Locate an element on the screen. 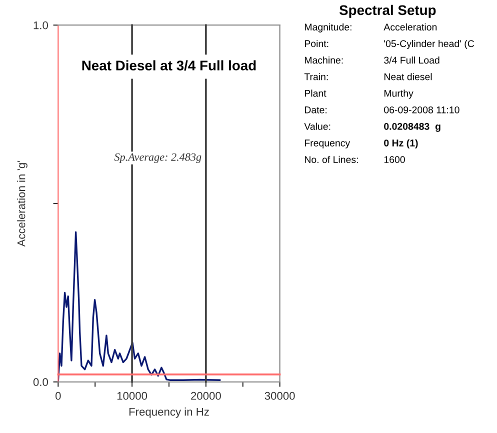 Image resolution: width=497 pixels, height=433 pixels. x-axis-title: Frequency in Hz is located at coordinates (169, 413).